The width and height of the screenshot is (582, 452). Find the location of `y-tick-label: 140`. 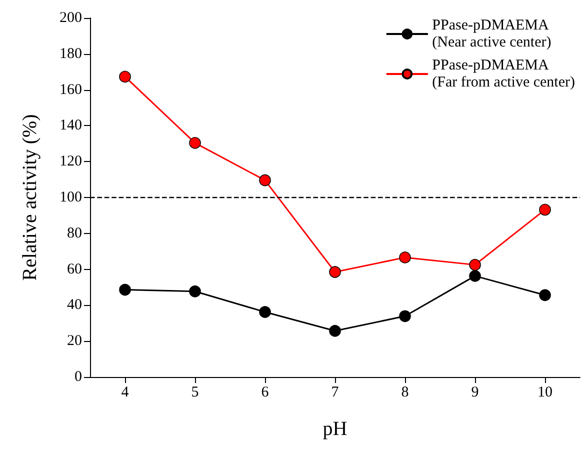

y-tick-label: 140 is located at coordinates (71, 126).